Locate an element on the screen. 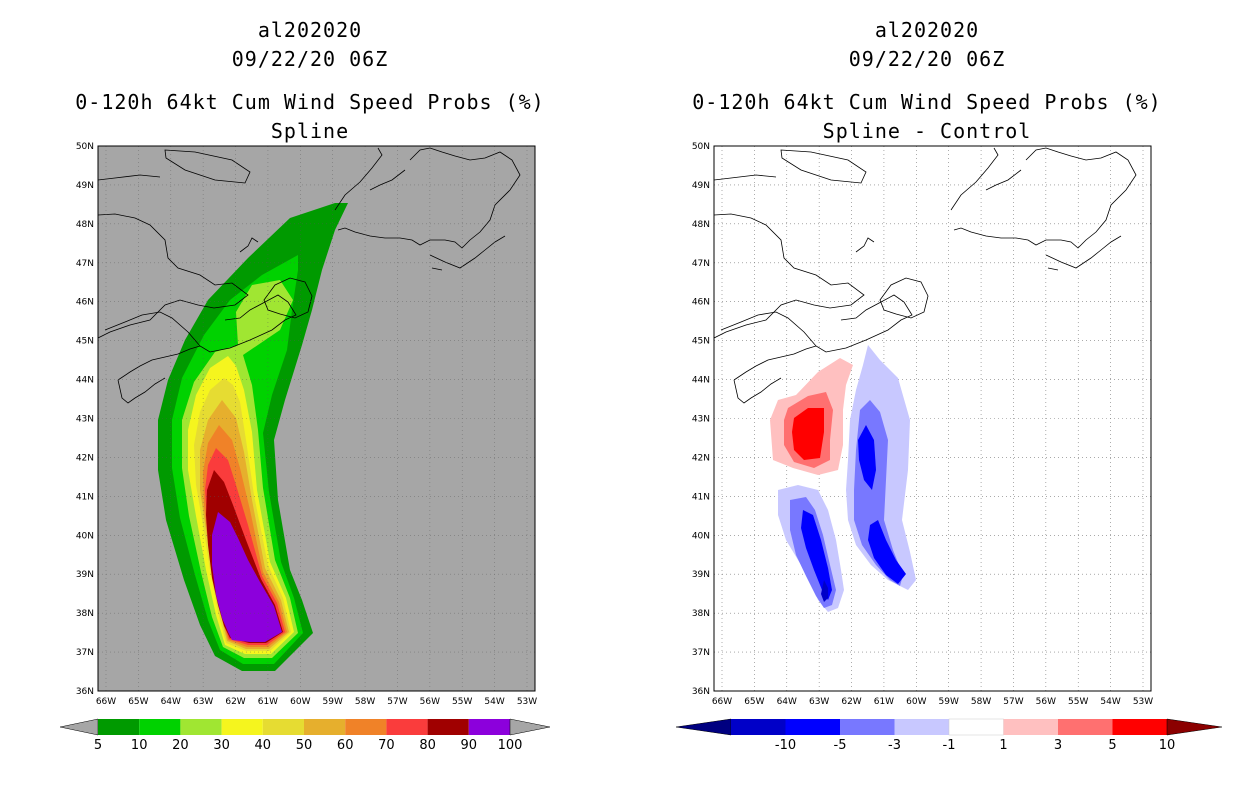 The width and height of the screenshot is (1236, 800). lon-label: 53W is located at coordinates (527, 702).